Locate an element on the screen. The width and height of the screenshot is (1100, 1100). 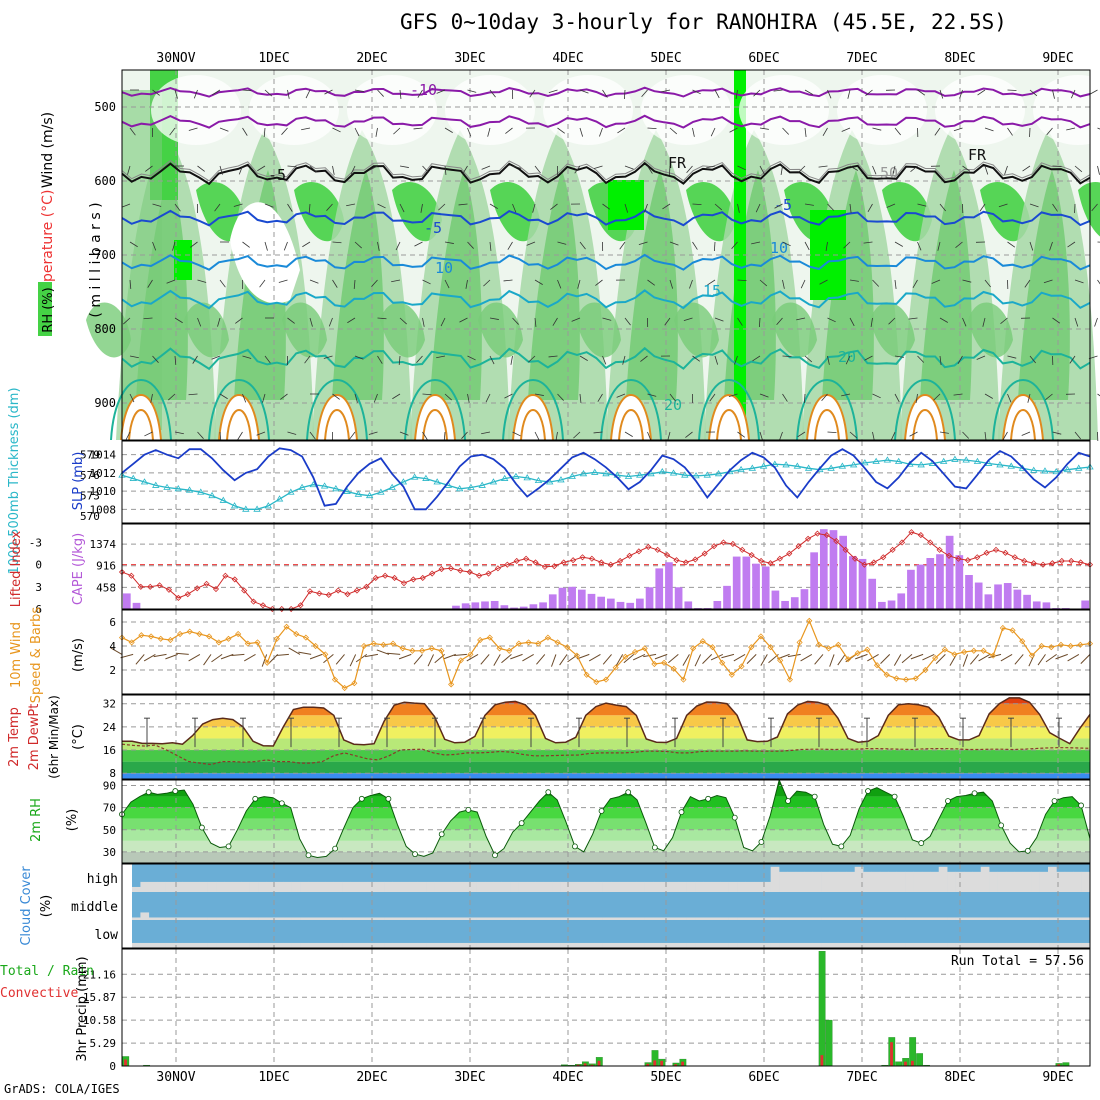
contour-label: 15 is located at coordinates (712, 291).